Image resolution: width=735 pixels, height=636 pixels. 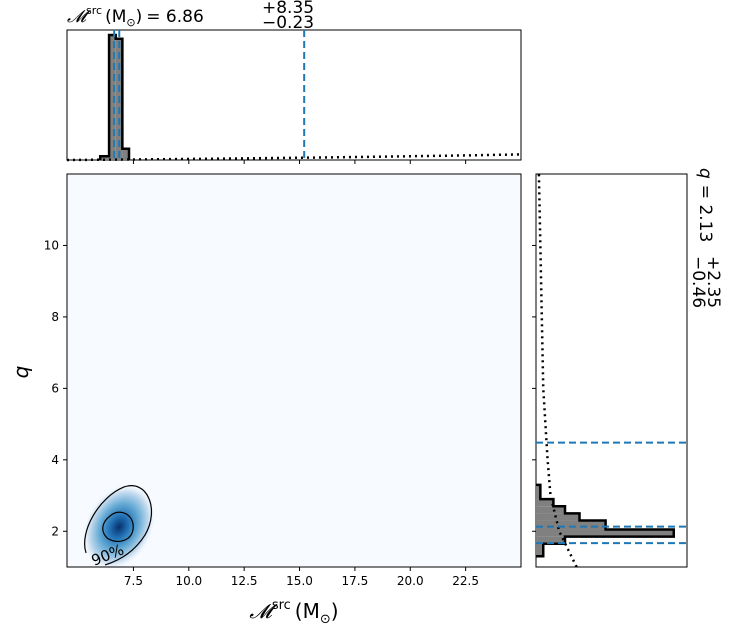 I want to click on y-param-err-minus: −0.46, so click(x=698, y=282).